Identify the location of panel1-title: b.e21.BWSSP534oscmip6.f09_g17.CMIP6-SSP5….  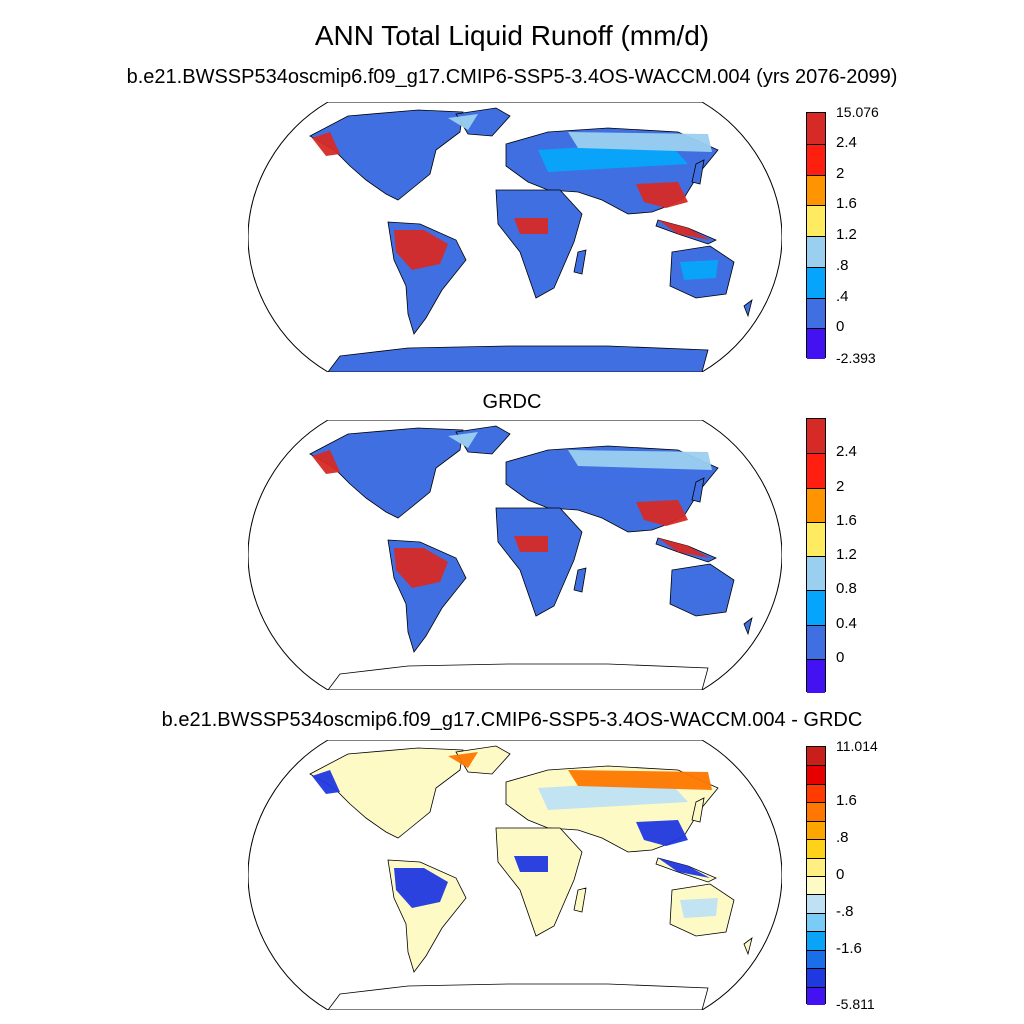
(512, 77).